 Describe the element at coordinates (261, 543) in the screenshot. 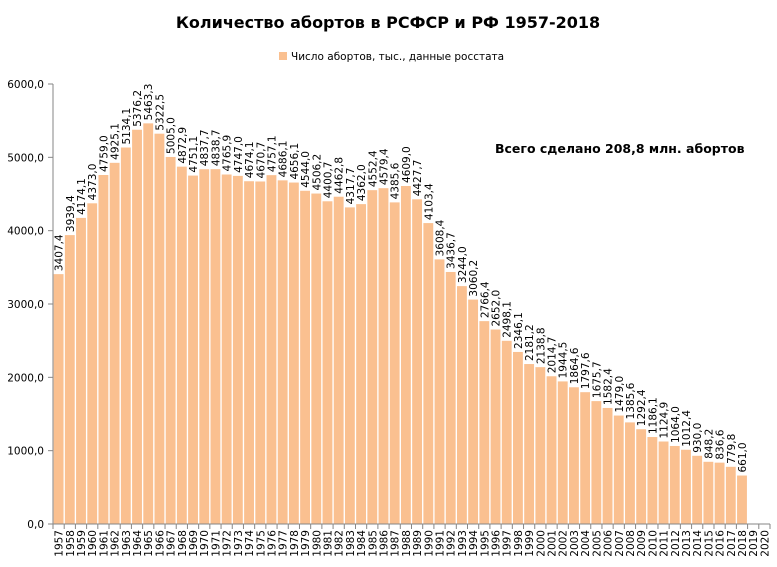

I see `x-tick-label: 1975` at that location.